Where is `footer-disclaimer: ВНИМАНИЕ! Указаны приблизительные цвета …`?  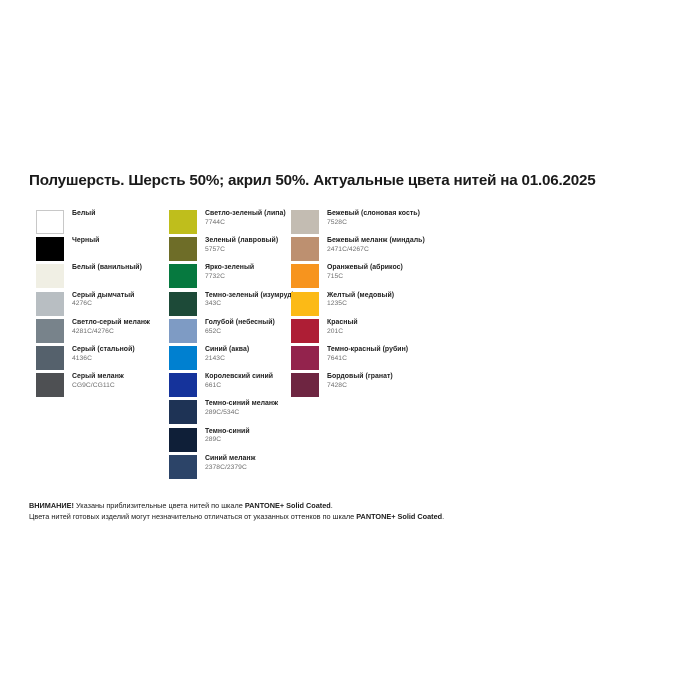 footer-disclaimer: ВНИМАНИЕ! Указаны приблизительные цвета … is located at coordinates (349, 511).